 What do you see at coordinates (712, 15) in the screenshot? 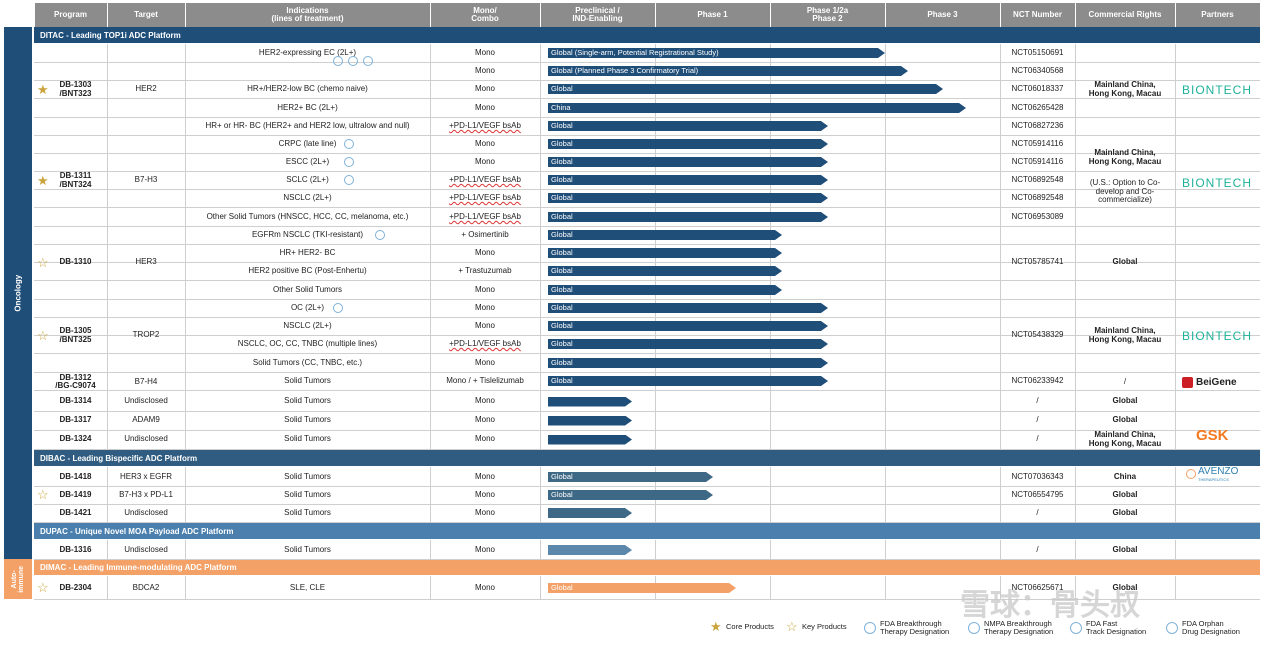
I see `header-phase1: Phase 1` at bounding box center [712, 15].